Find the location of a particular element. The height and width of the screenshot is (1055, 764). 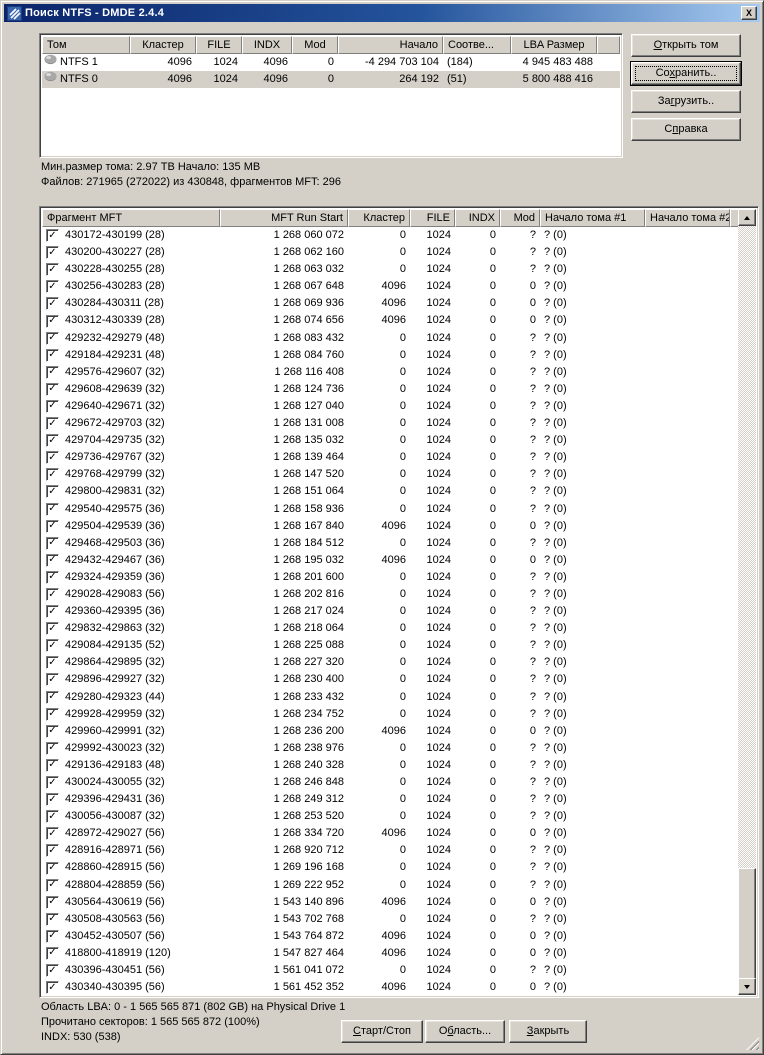

column-header-lba-size: LBA Размер is located at coordinates (554, 45).